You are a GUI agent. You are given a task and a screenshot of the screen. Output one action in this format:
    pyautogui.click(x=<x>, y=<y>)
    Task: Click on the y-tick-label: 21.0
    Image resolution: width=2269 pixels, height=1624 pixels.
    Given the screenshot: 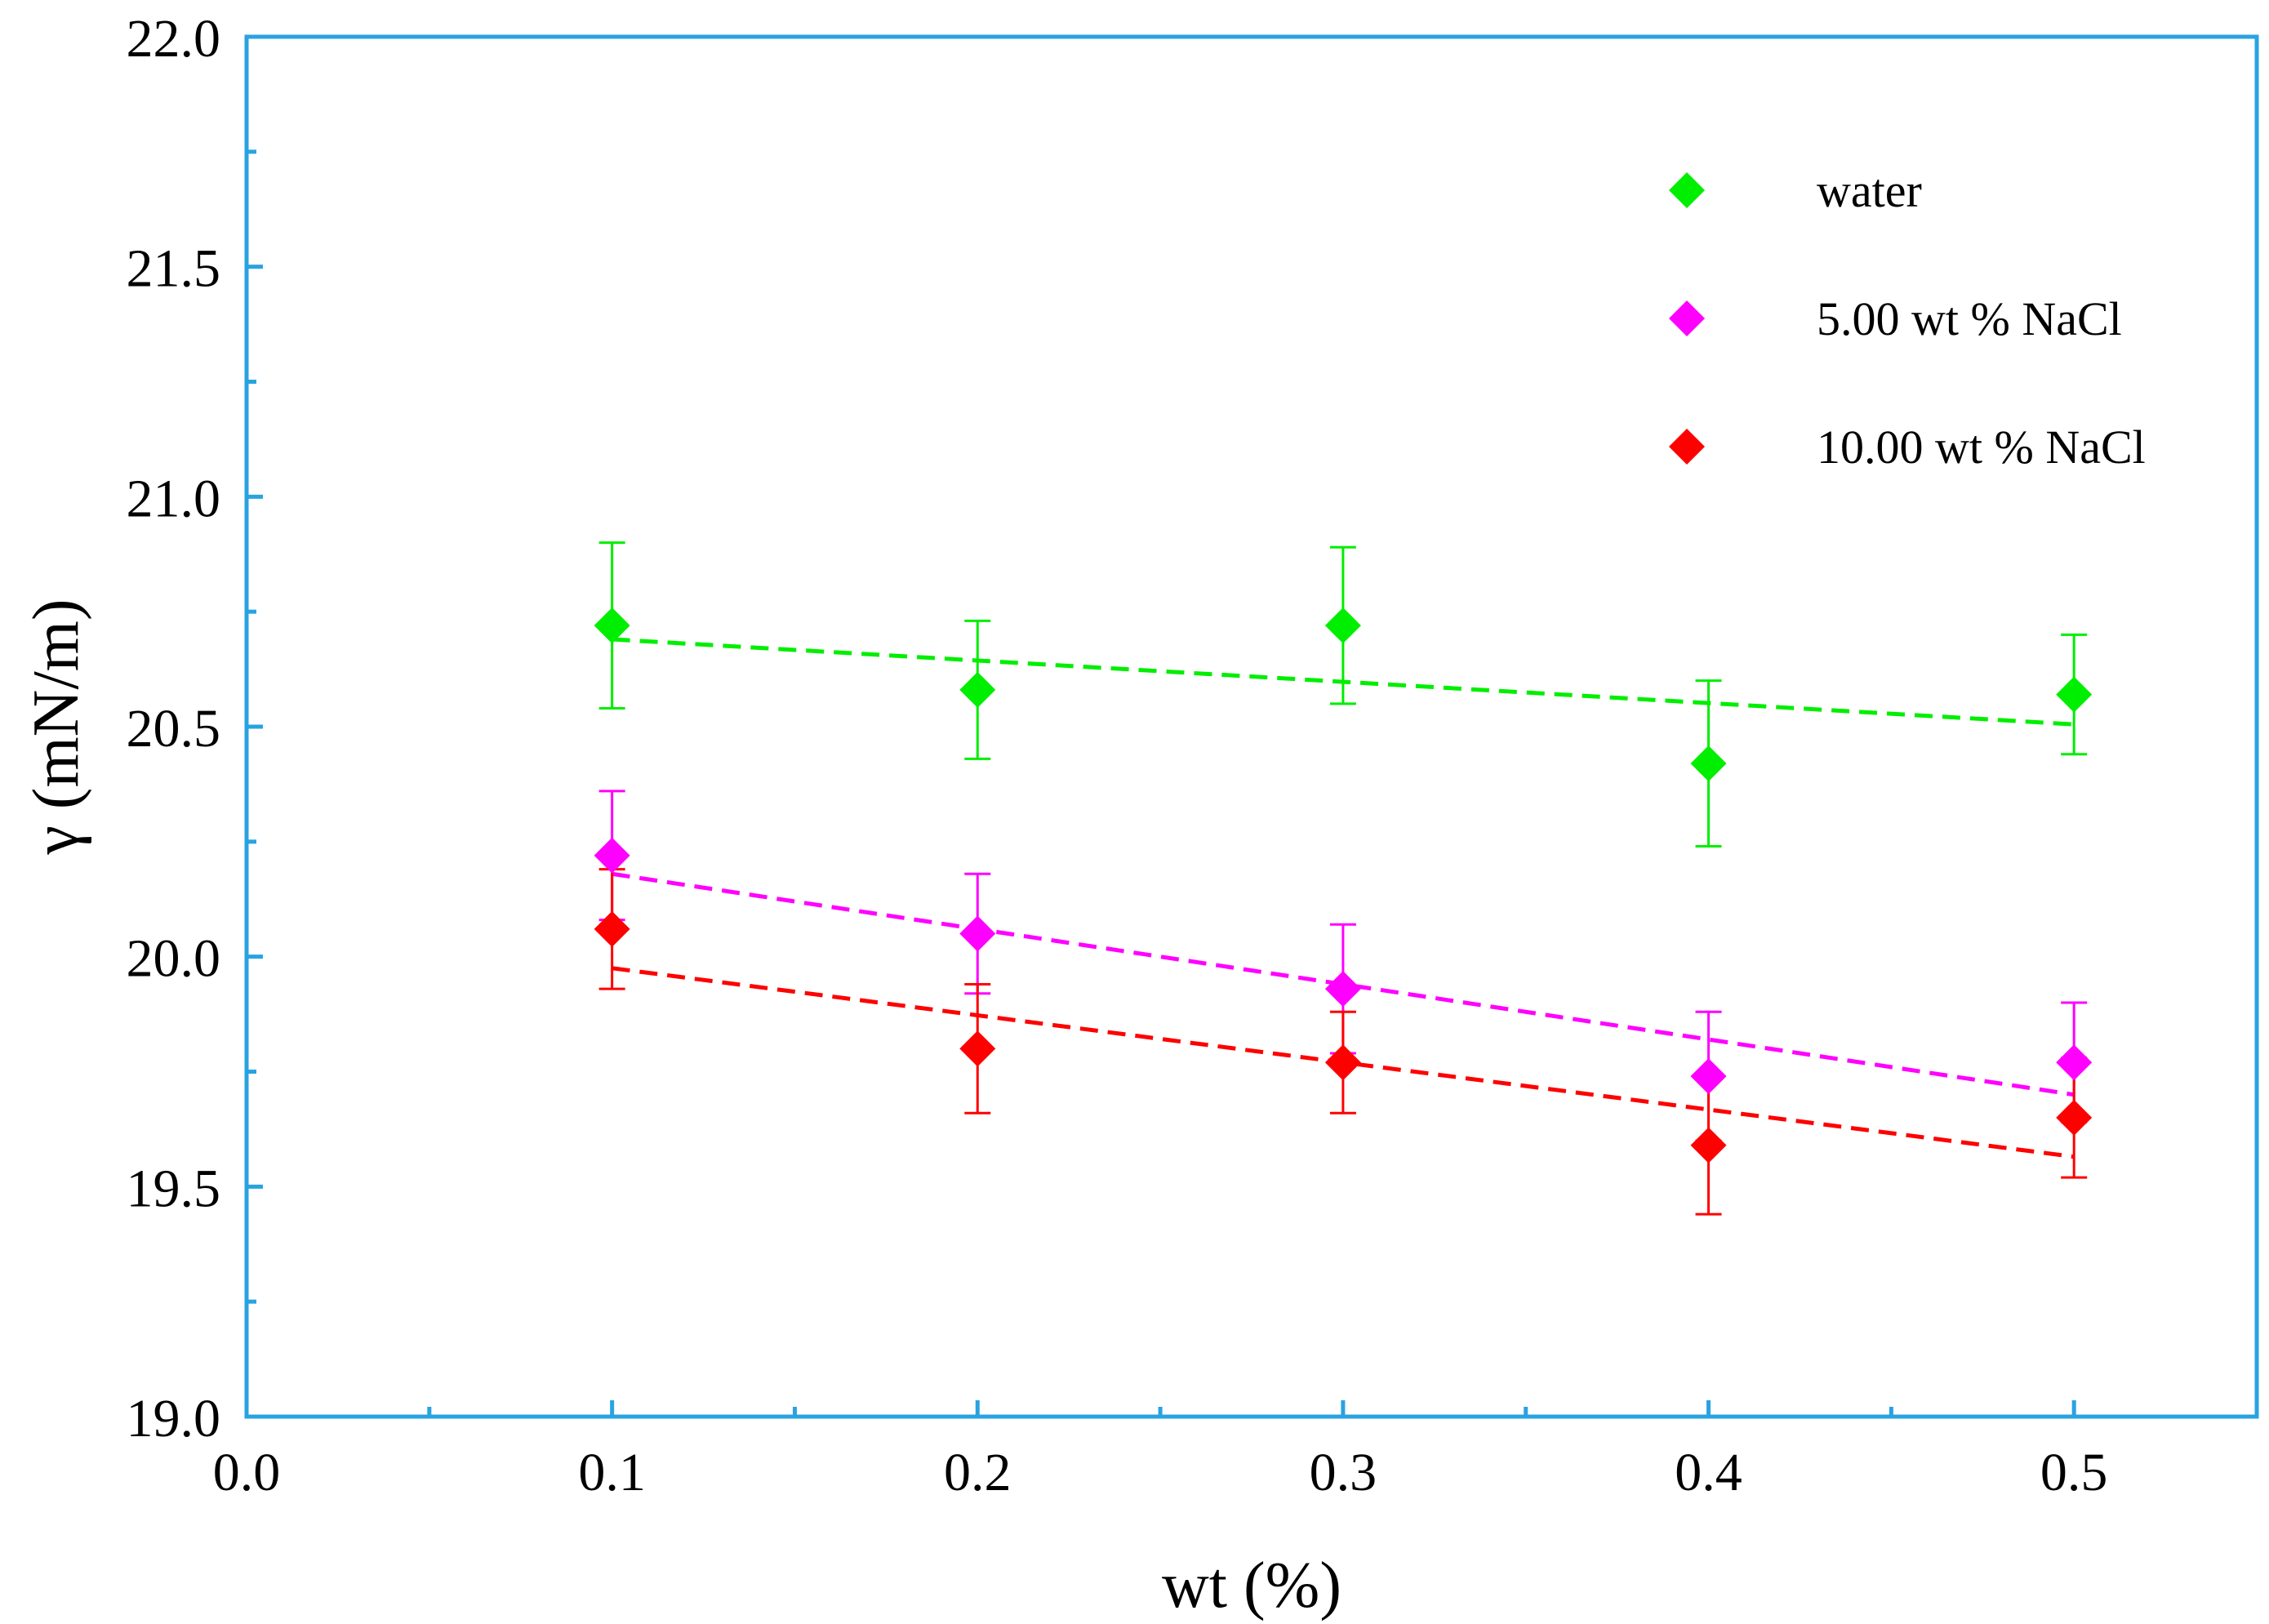 What is the action you would take?
    pyautogui.click(x=174, y=498)
    